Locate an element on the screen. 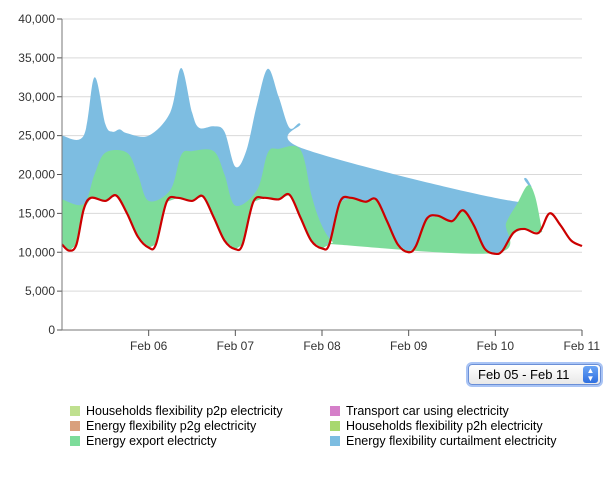 The image size is (604, 478). legend-item: Households flexibility p2h electricity is located at coordinates (436, 426).